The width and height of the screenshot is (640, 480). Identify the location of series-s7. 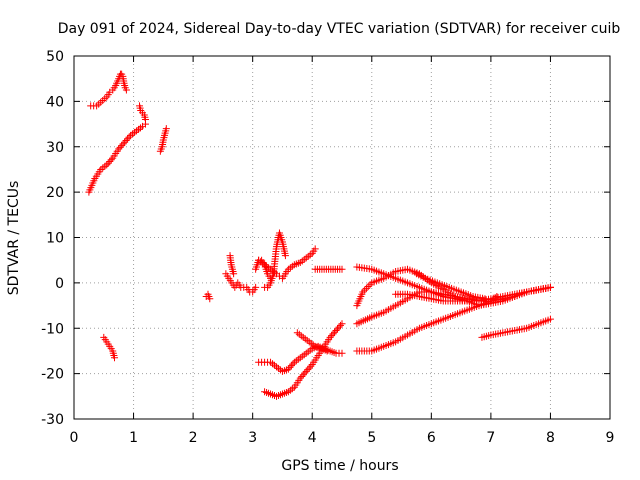
(241, 283).